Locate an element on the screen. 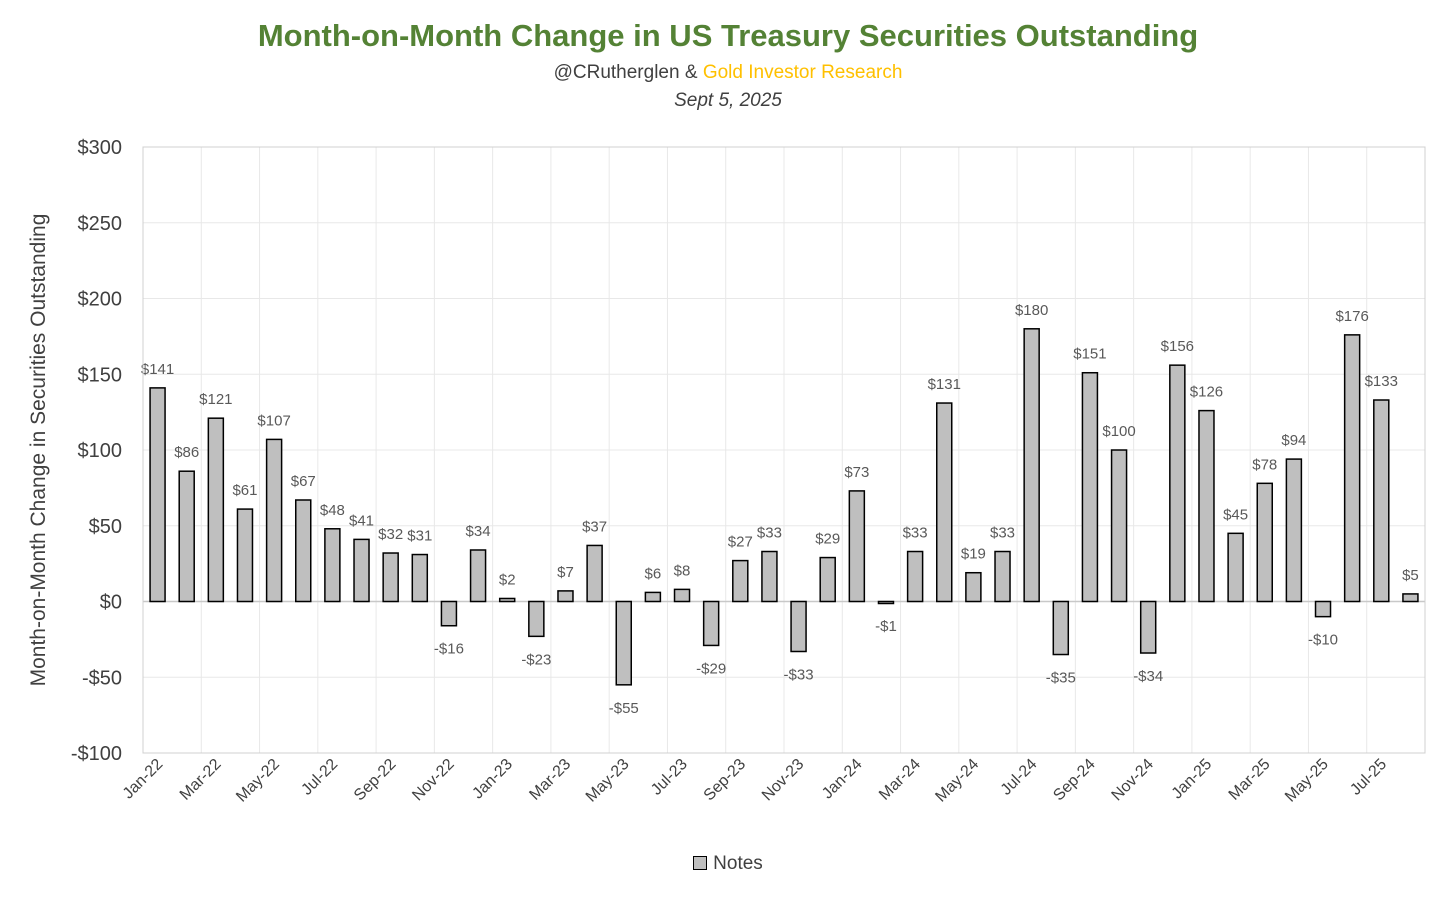 This screenshot has width=1456, height=901. x-tick-label: Jul-24 is located at coordinates (1019, 777).